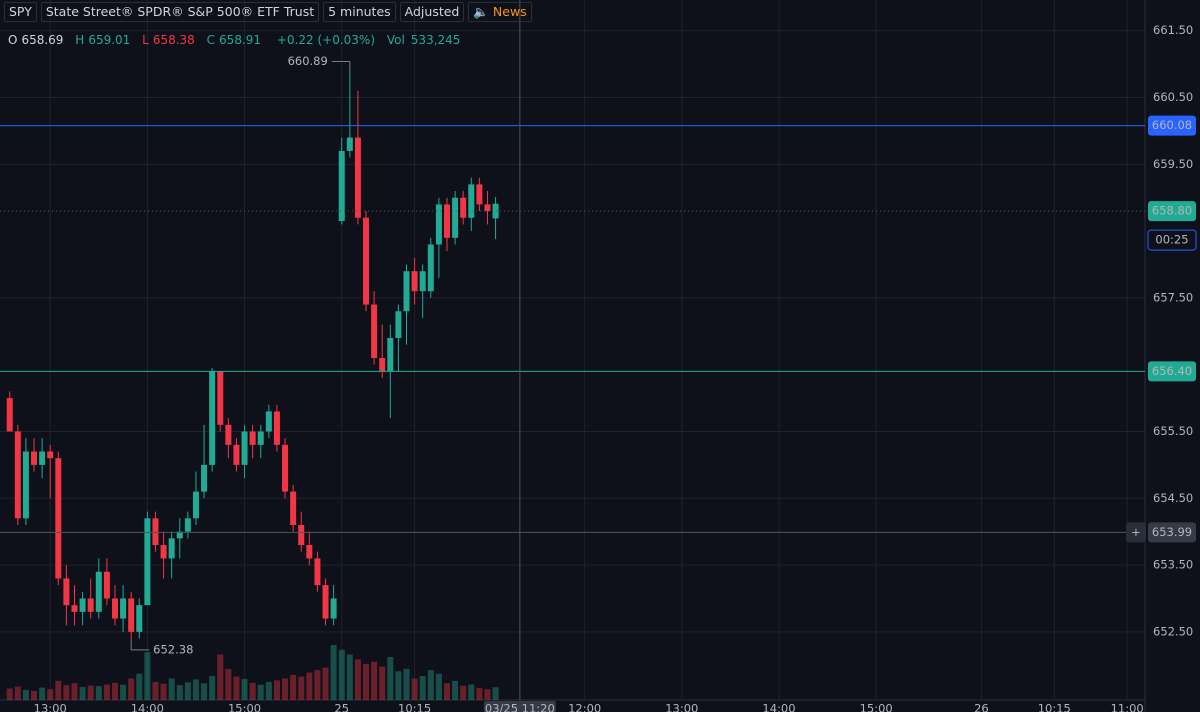  What do you see at coordinates (211, 40) in the screenshot?
I see `close-key: C` at bounding box center [211, 40].